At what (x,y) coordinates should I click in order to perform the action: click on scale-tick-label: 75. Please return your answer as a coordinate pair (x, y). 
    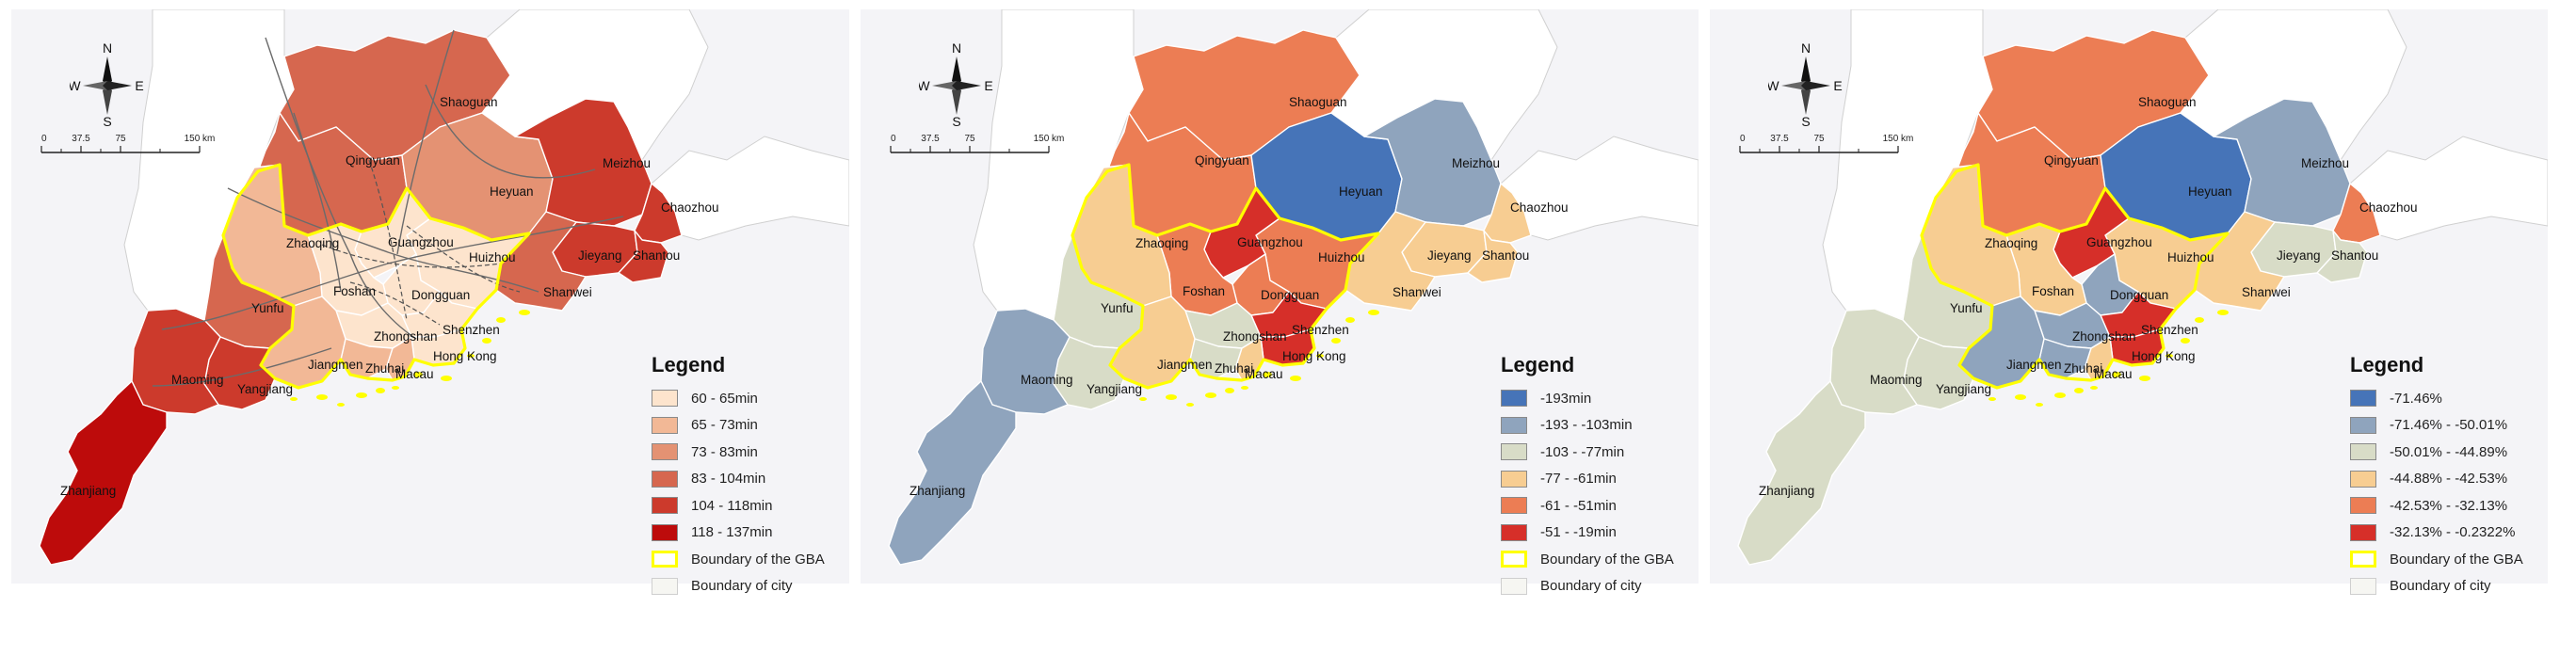
    Looking at the image, I should click on (120, 139).